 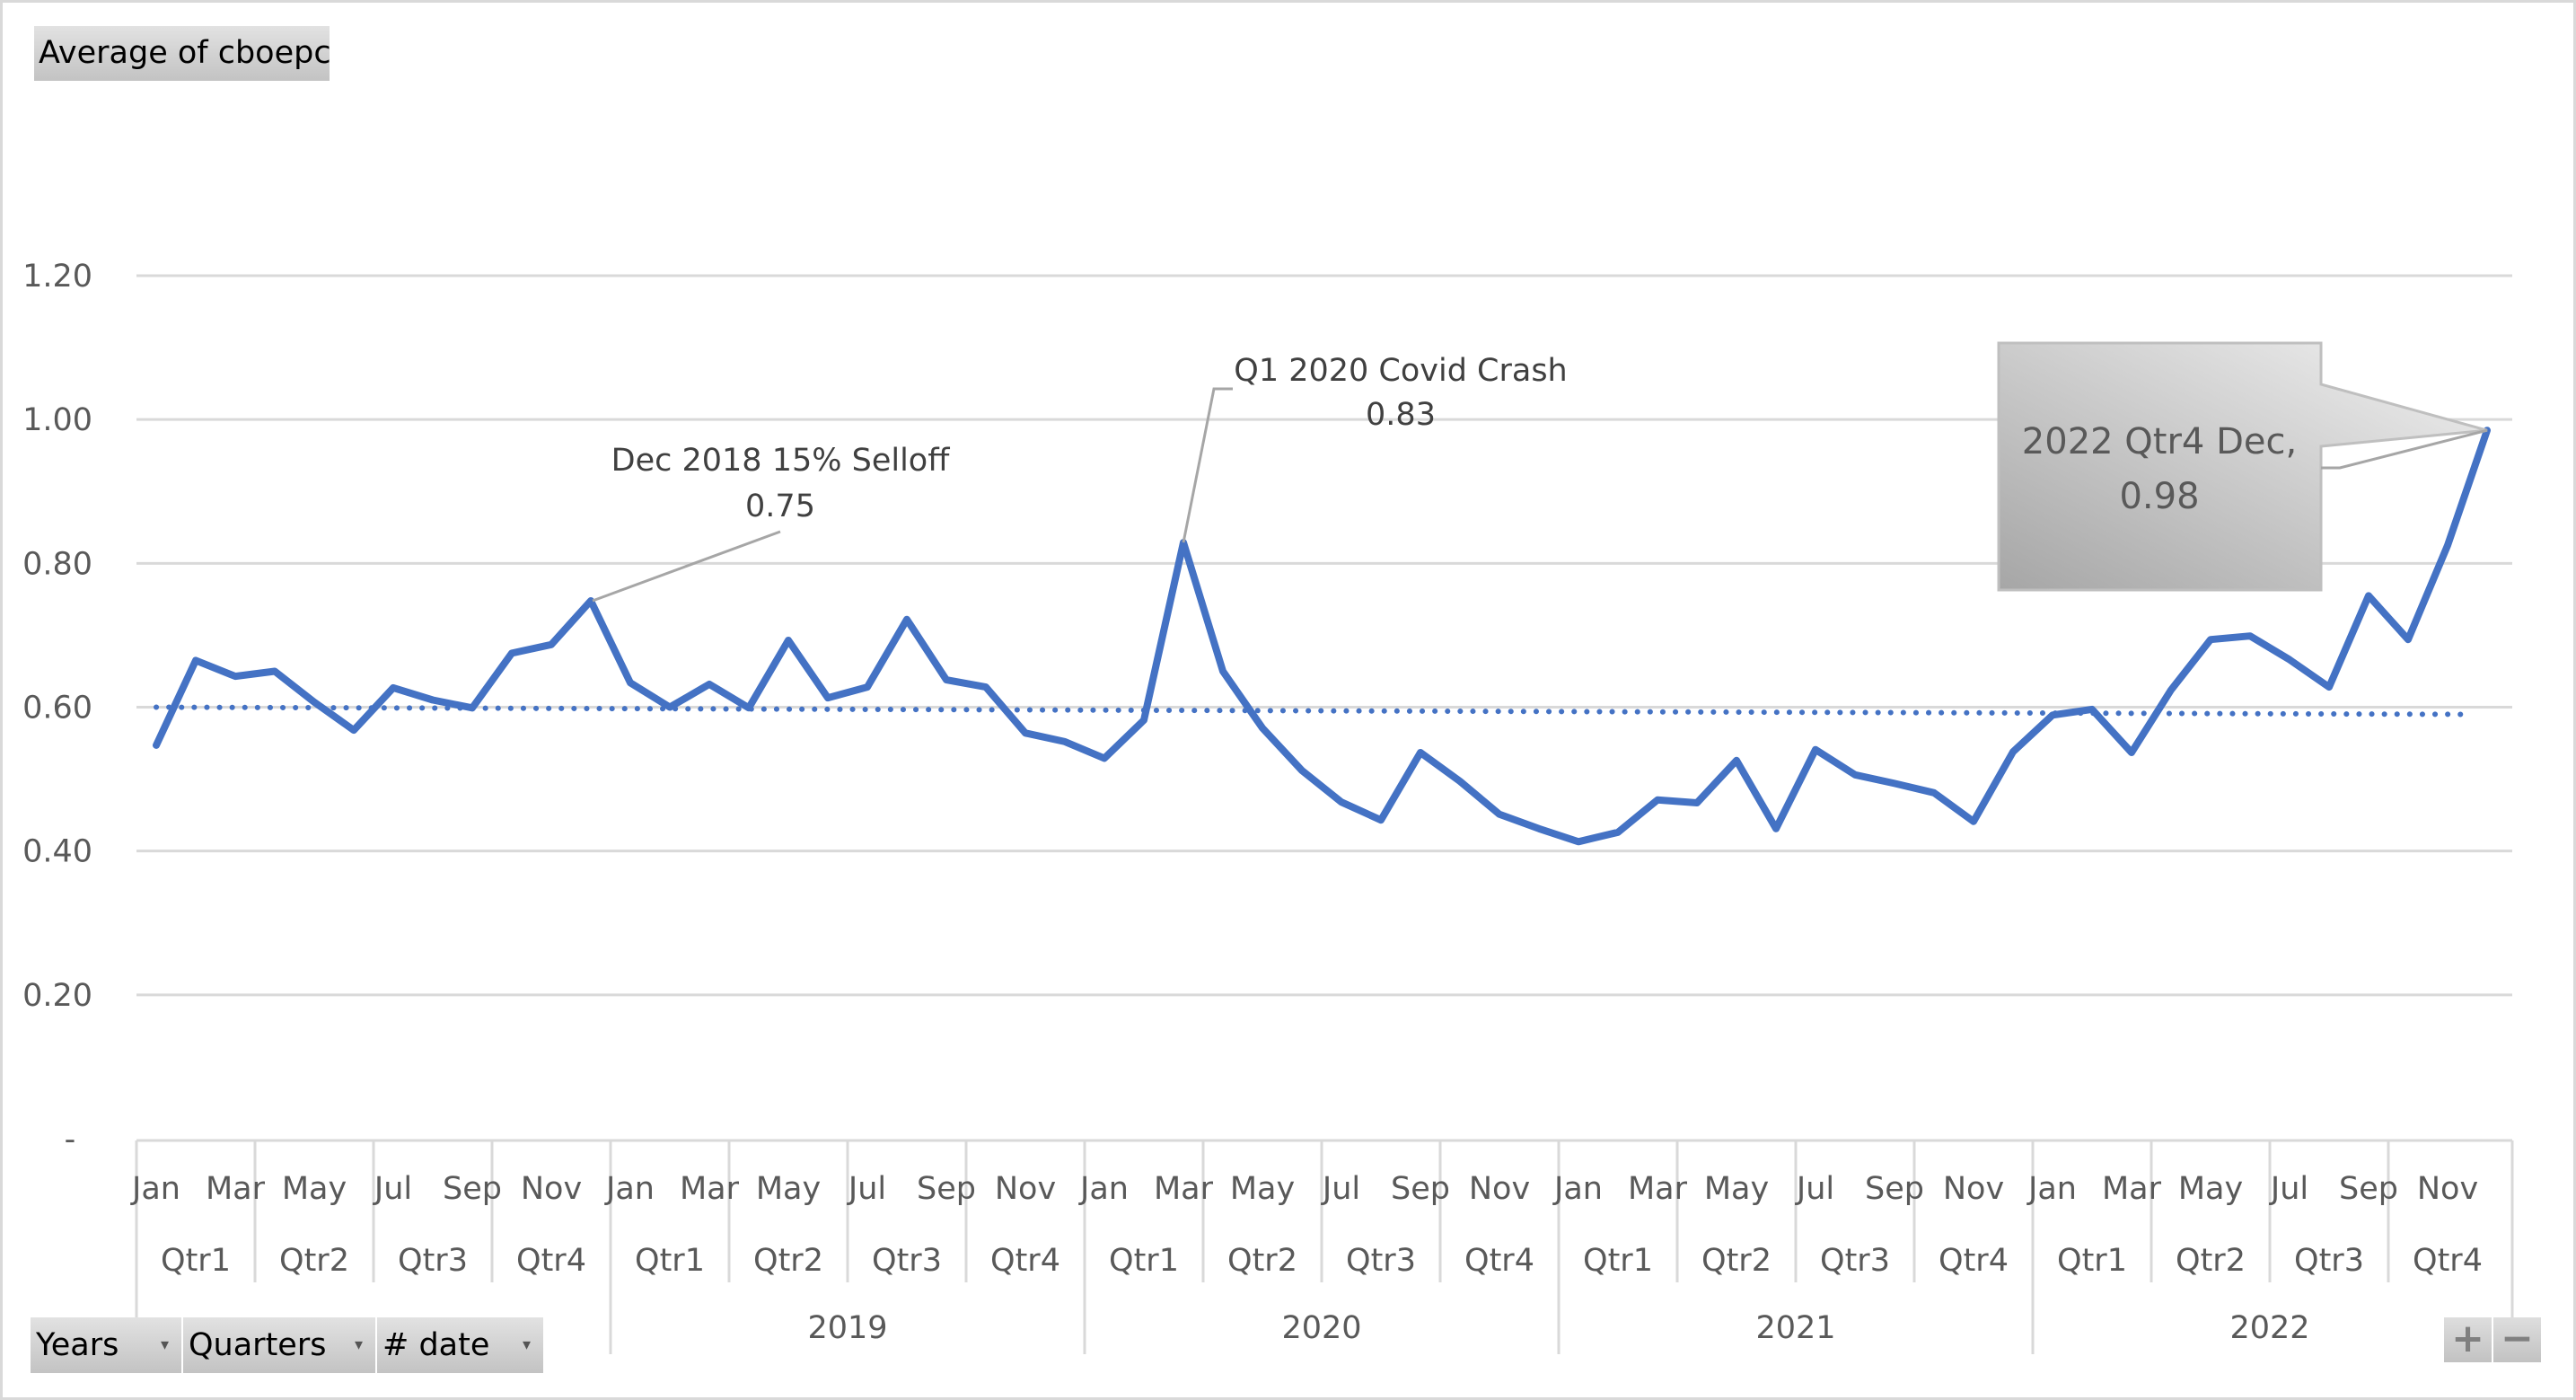 I want to click on annotation-dec-2022: 2022 Qtr4 Dec,, so click(x=2159, y=442).